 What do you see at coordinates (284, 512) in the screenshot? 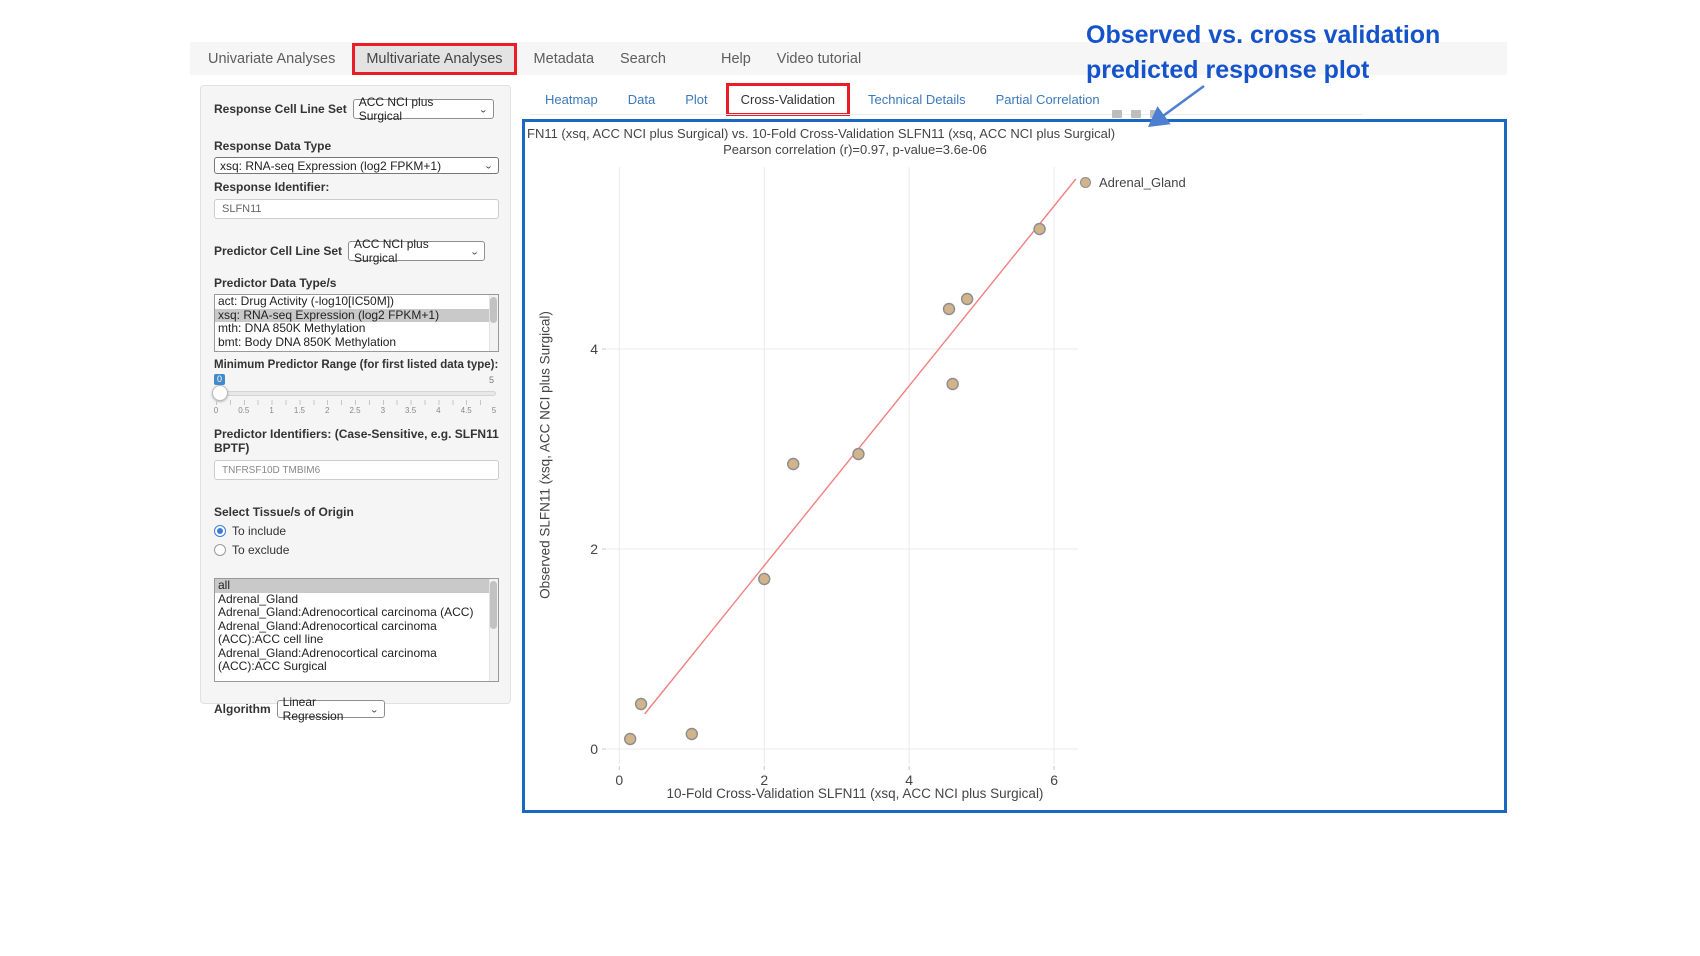
I see `select-tissue-label: Select Tissue/s of Origin` at bounding box center [284, 512].